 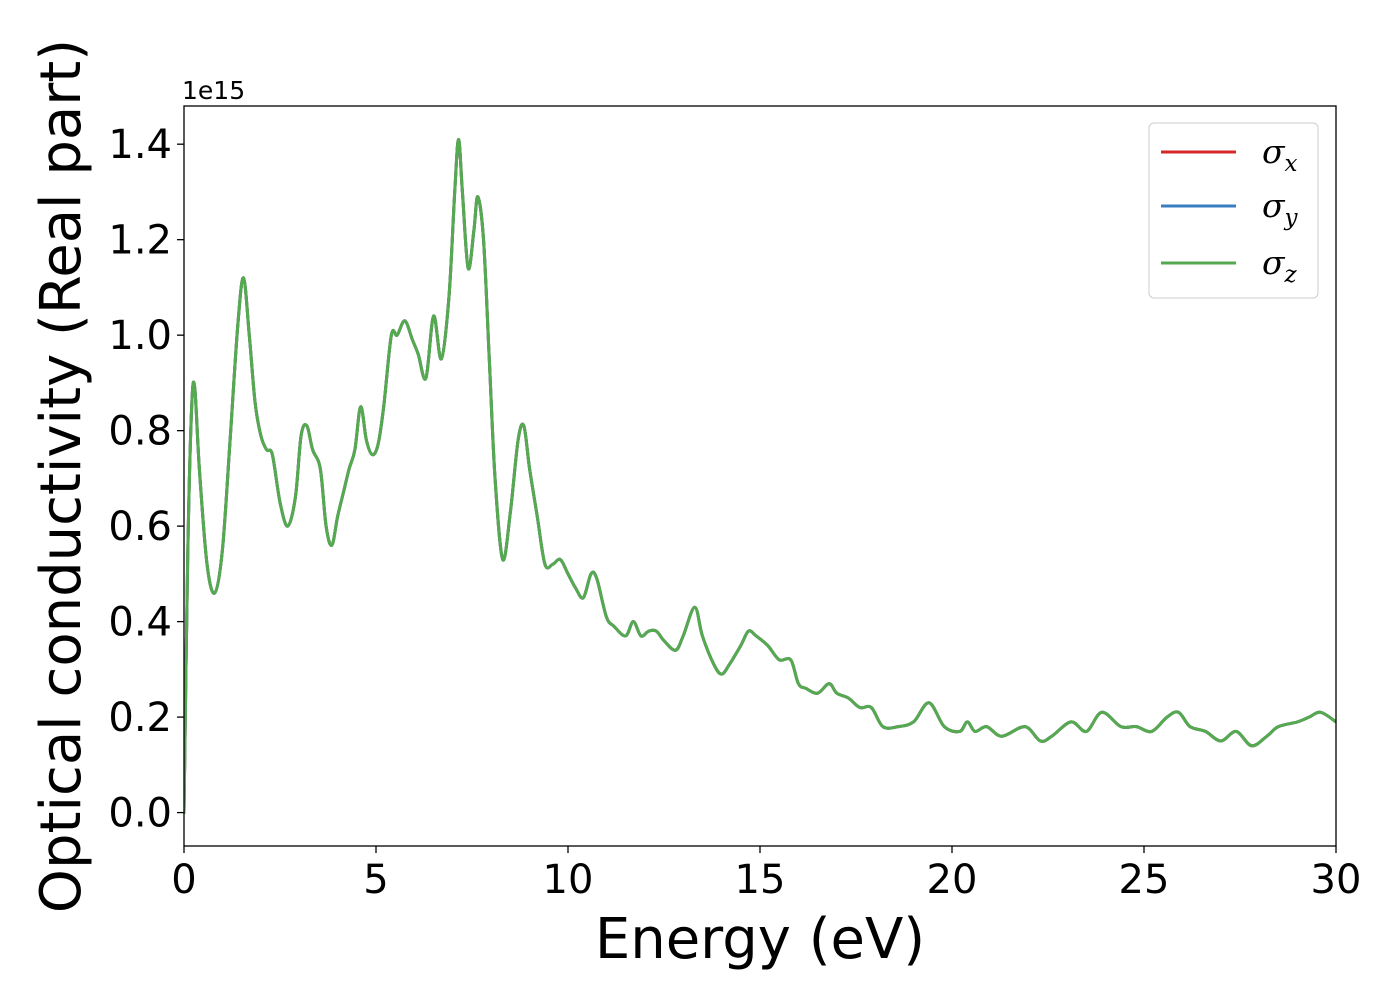 I want to click on x-axis-ticks: 0 5 10 15 20 25 30, so click(x=766, y=874).